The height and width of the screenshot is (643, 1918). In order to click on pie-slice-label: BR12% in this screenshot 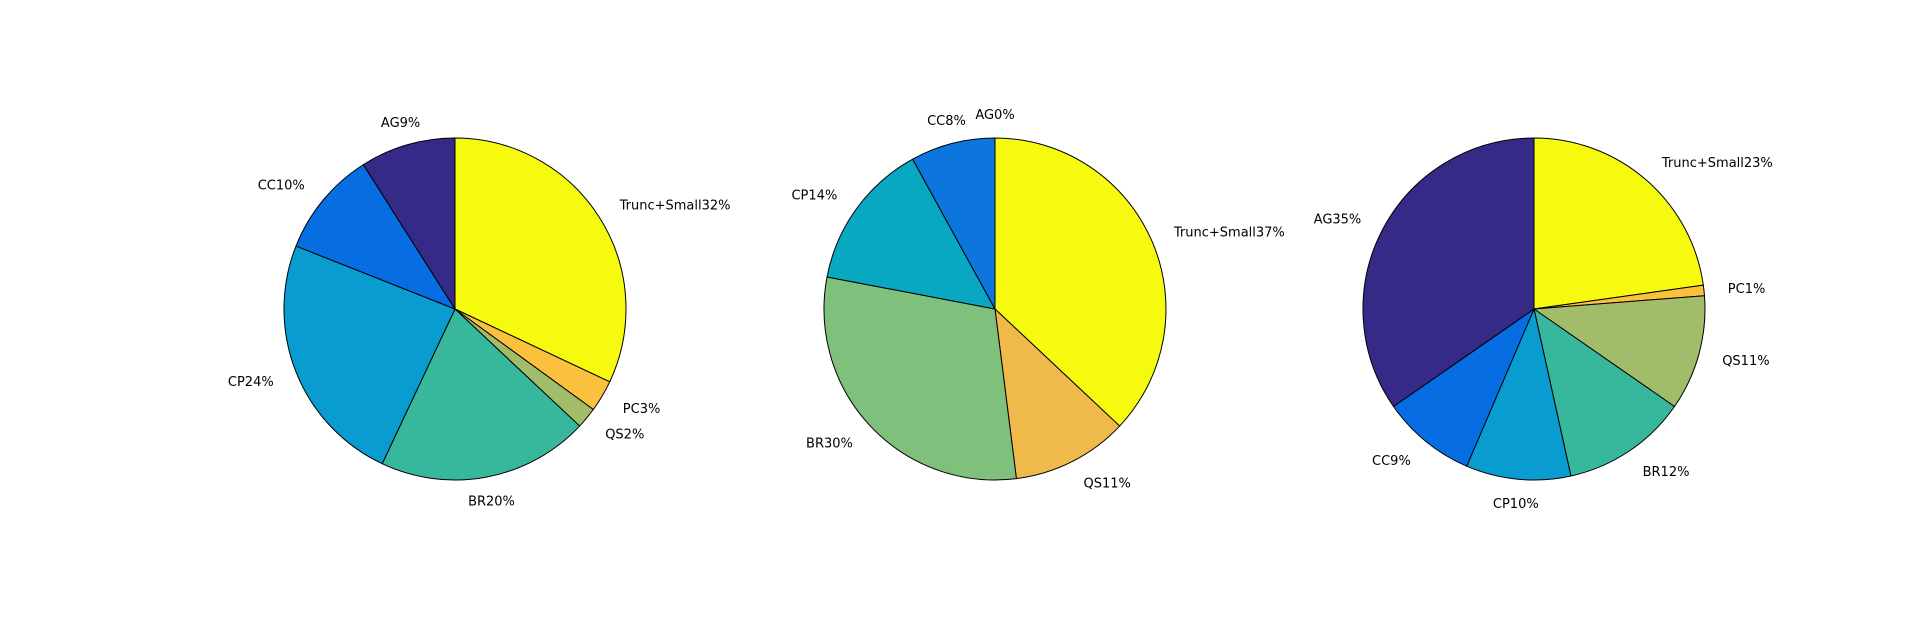, I will do `click(1666, 472)`.